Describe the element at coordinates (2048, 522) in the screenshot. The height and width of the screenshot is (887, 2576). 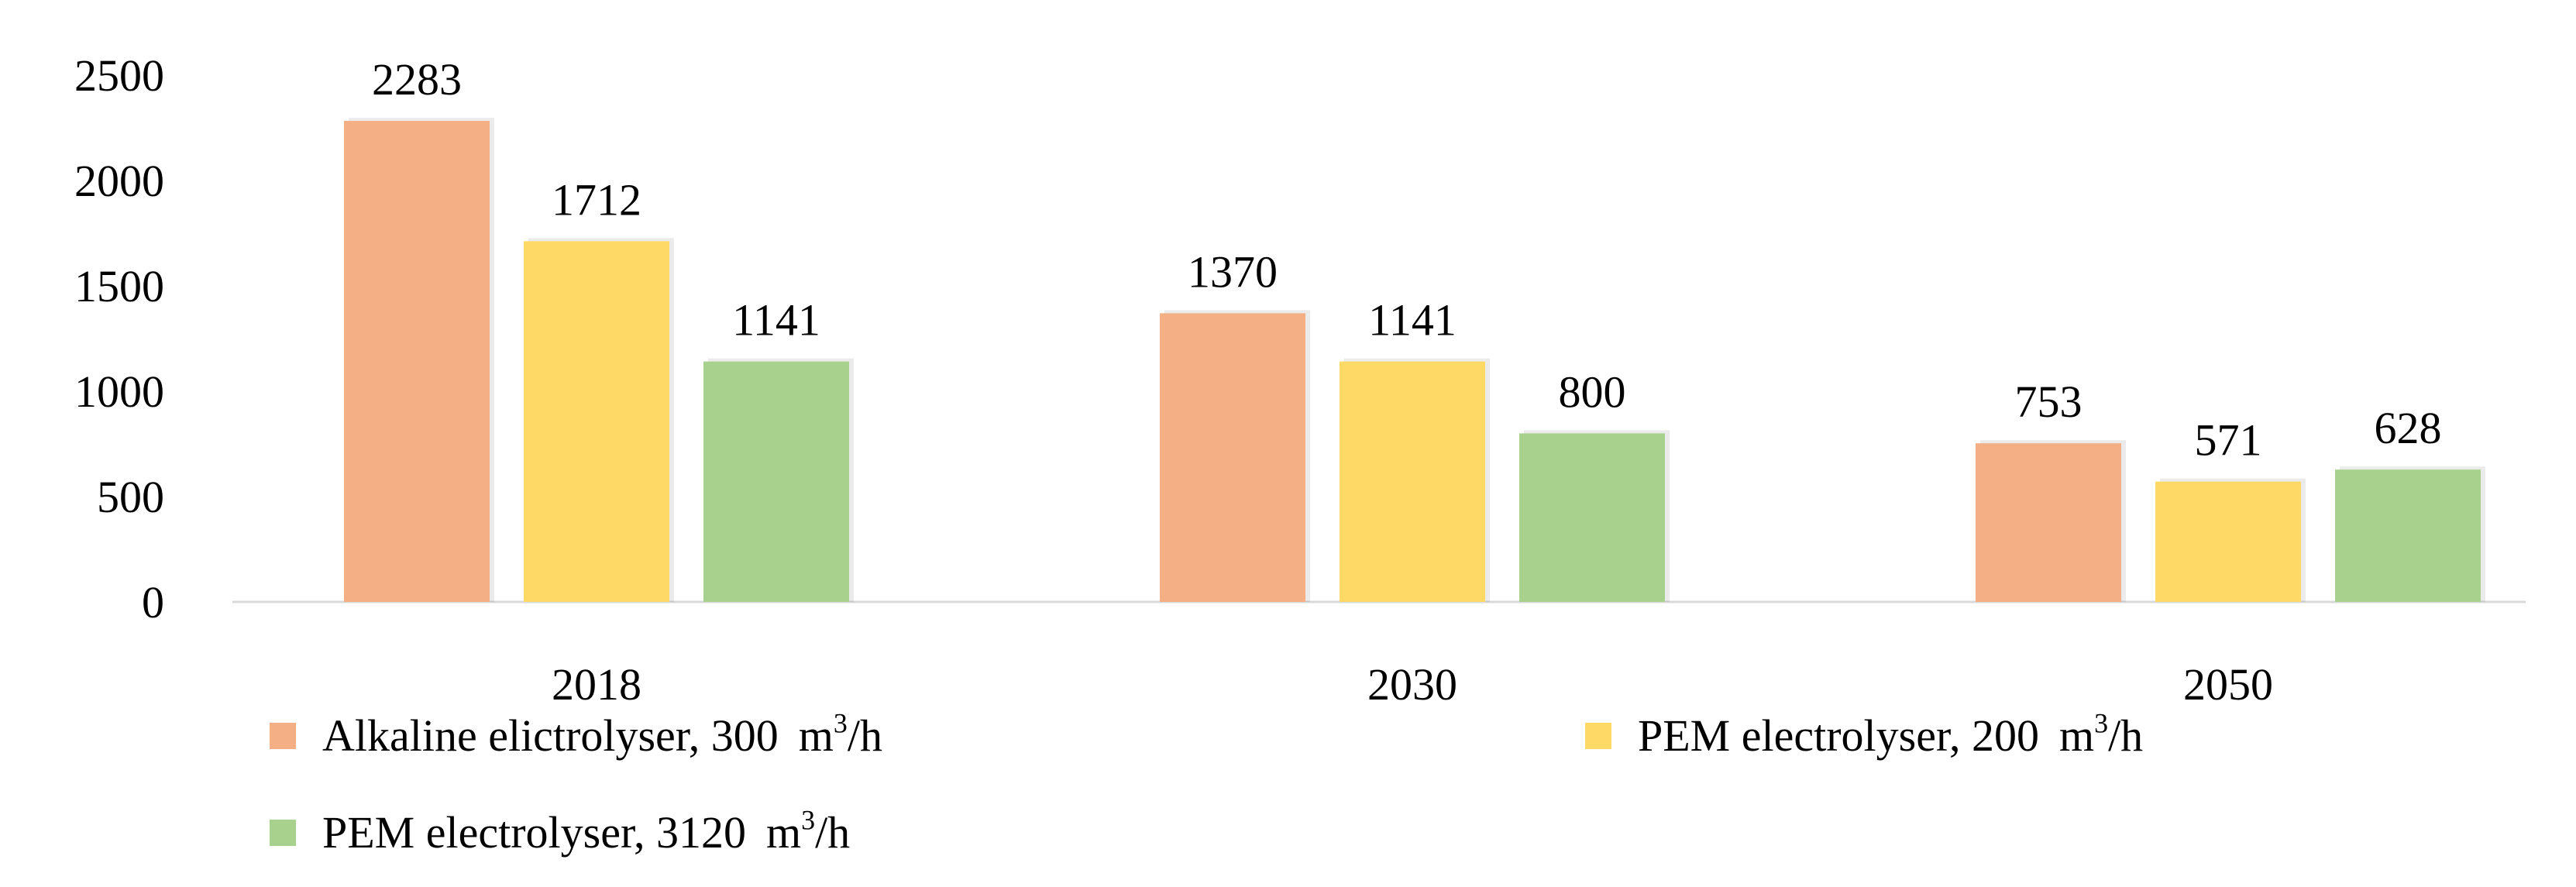
I see `bar-1-2050` at that location.